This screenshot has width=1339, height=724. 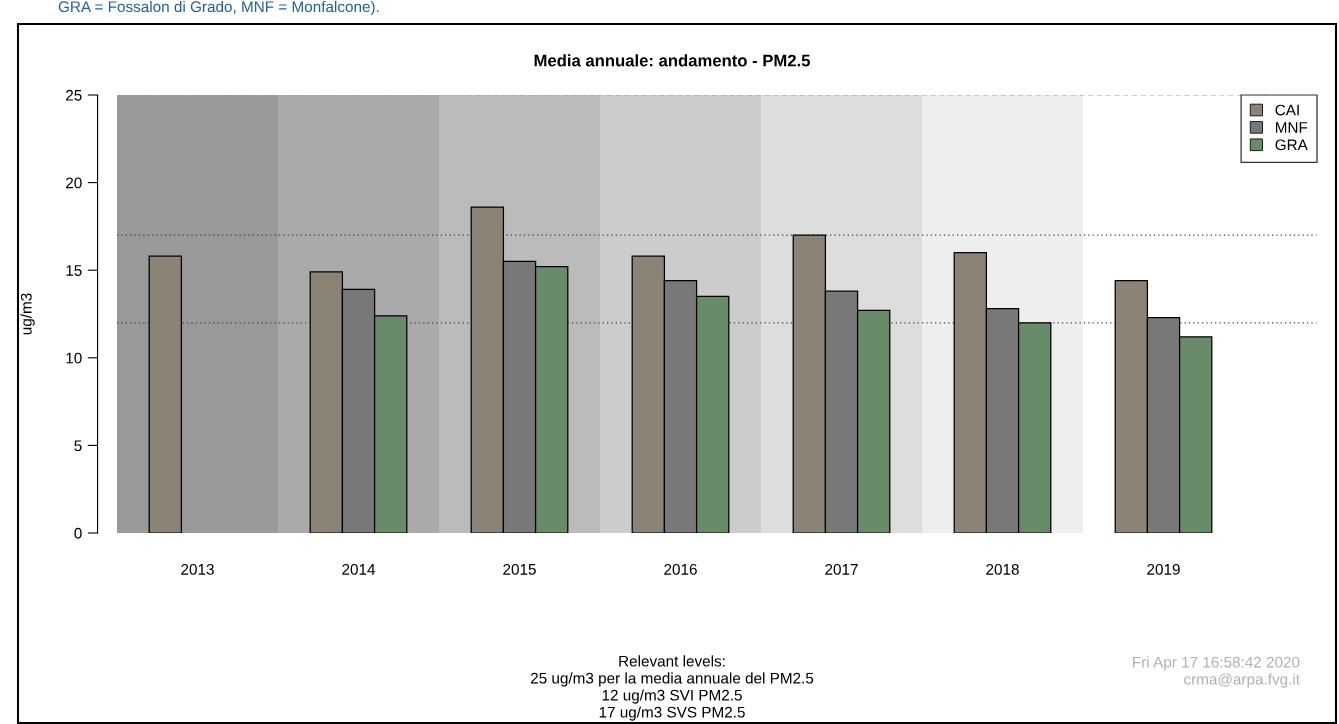 What do you see at coordinates (1216, 672) in the screenshot?
I see `text: Fri Apr 17 16:58:42 2020 crma@arpa.fvg.it` at bounding box center [1216, 672].